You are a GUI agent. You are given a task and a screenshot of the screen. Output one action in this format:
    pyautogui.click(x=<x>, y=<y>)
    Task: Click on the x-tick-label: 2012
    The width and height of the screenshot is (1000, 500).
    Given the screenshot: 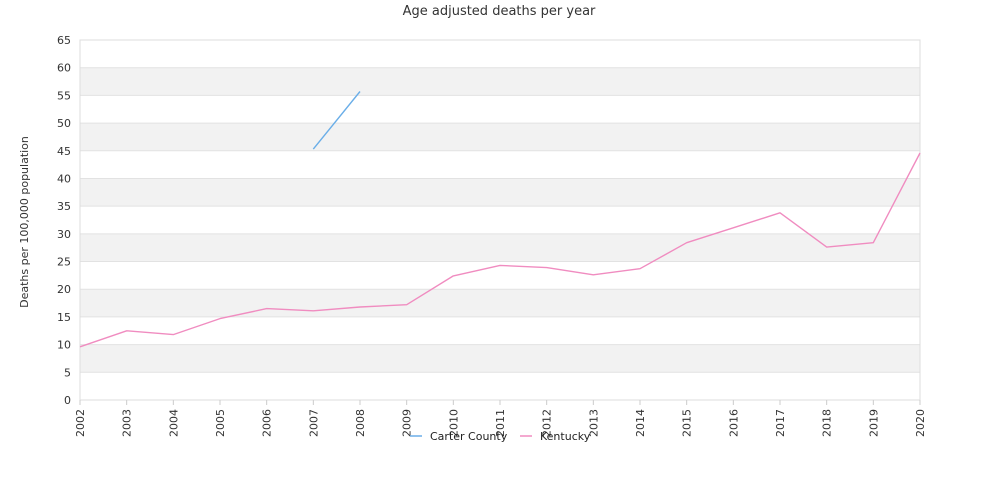 What is the action you would take?
    pyautogui.click(x=547, y=423)
    